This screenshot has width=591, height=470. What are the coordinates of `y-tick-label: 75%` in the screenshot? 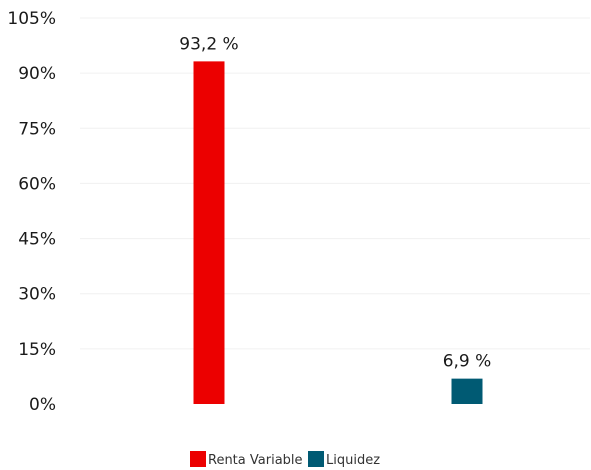 It's located at (37, 129).